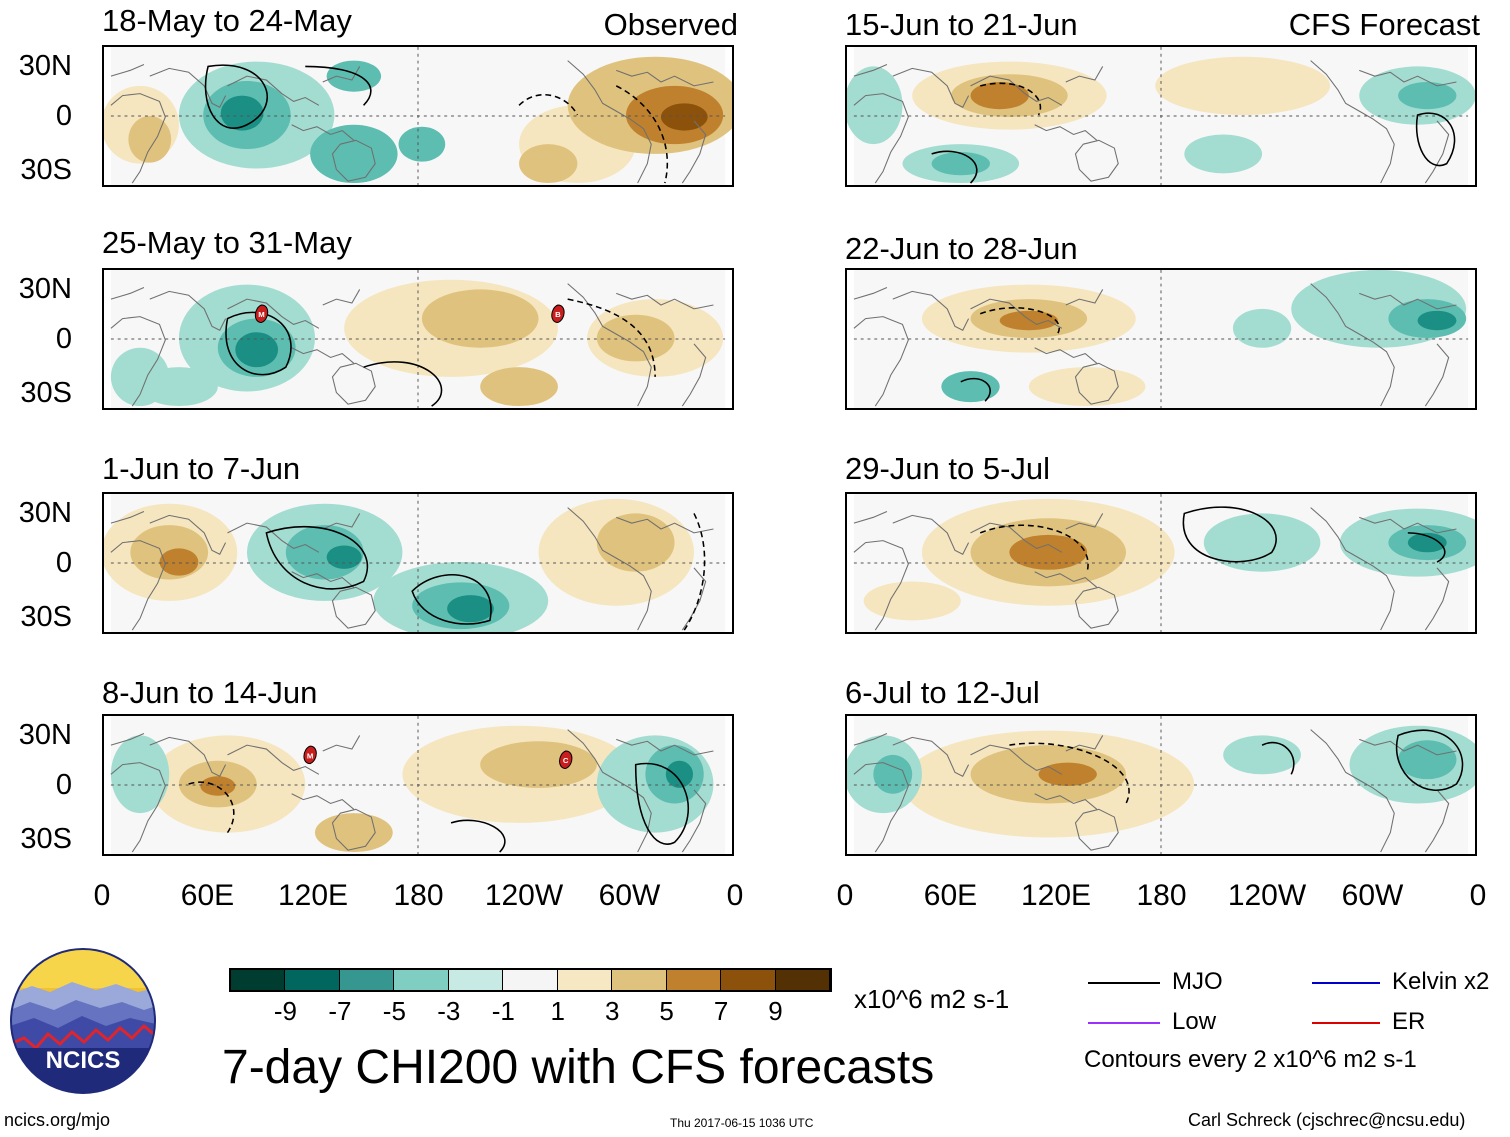 The image size is (1510, 1137). What do you see at coordinates (227, 242) in the screenshot?
I see `panel-title-obs-2: 25-May to 31-May` at bounding box center [227, 242].